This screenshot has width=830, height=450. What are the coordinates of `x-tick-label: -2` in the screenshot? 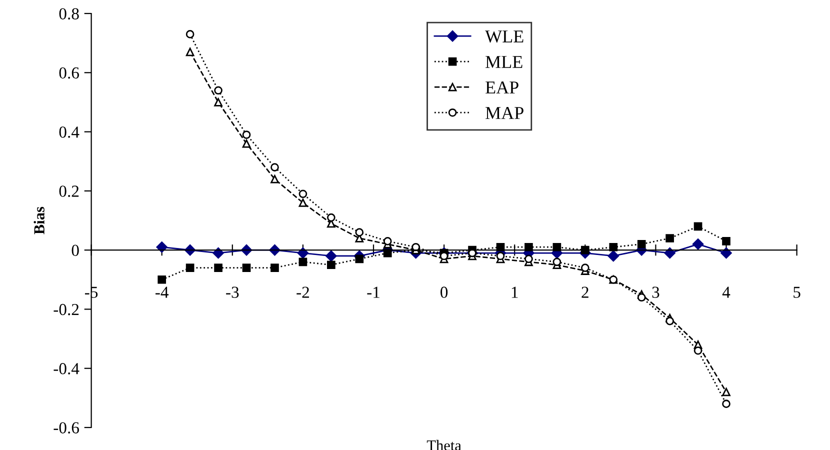 It's located at (302, 292).